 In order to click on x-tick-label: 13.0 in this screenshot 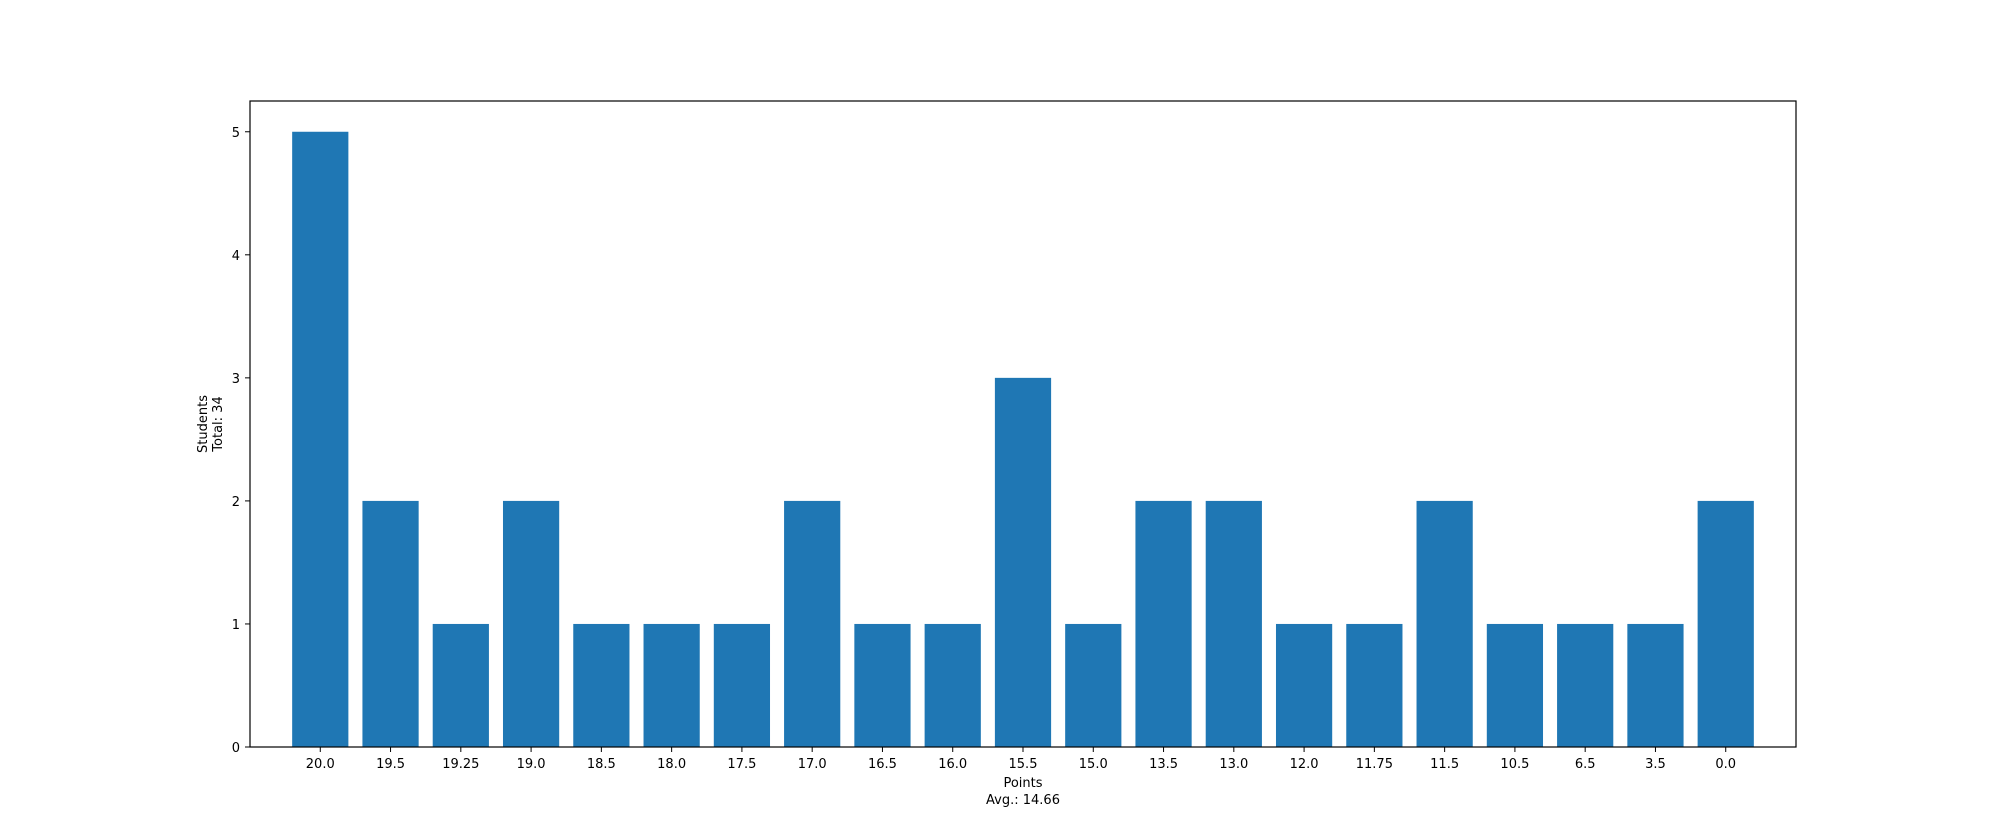, I will do `click(1233, 764)`.